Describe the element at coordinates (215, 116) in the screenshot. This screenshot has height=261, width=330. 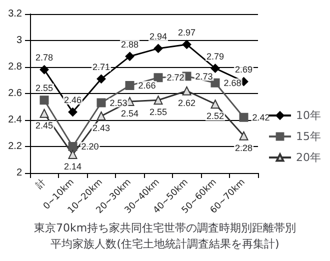
I see `data-label: 2.52` at that location.